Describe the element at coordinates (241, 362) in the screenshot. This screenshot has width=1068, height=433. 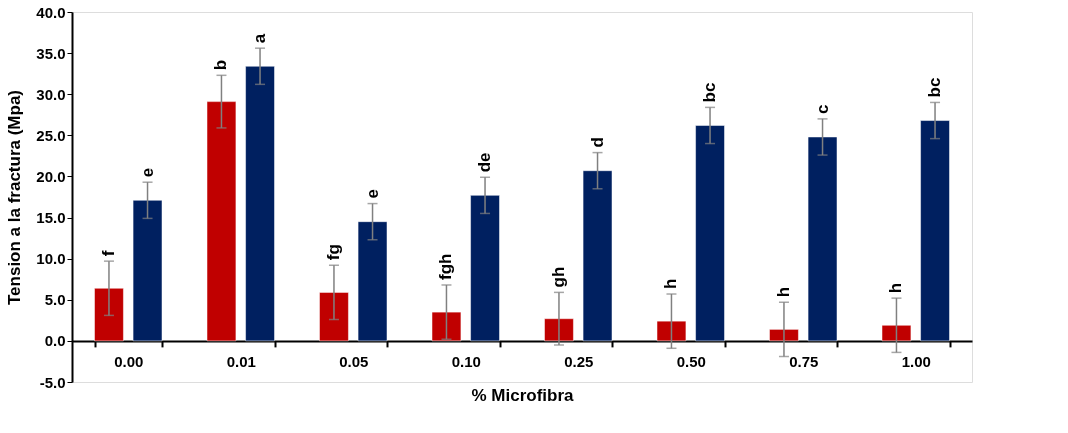
I see `x-tick-label: 0.01` at that location.